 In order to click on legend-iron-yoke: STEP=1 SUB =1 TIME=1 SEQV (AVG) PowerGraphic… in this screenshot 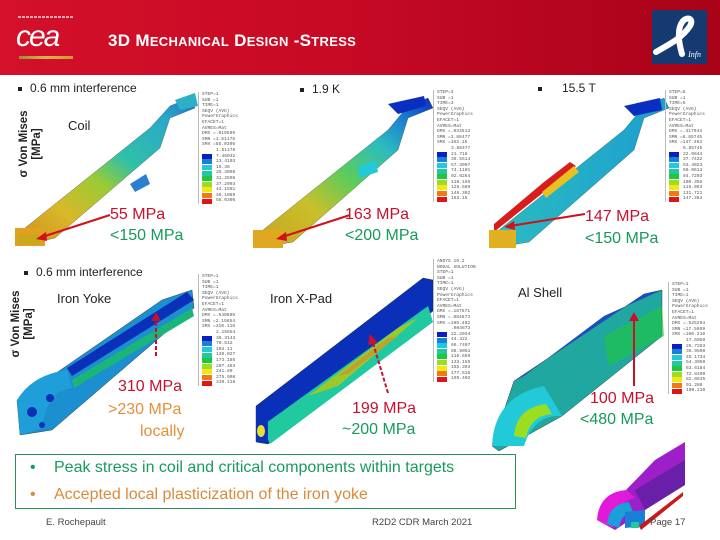, I will do `click(218, 330)`.